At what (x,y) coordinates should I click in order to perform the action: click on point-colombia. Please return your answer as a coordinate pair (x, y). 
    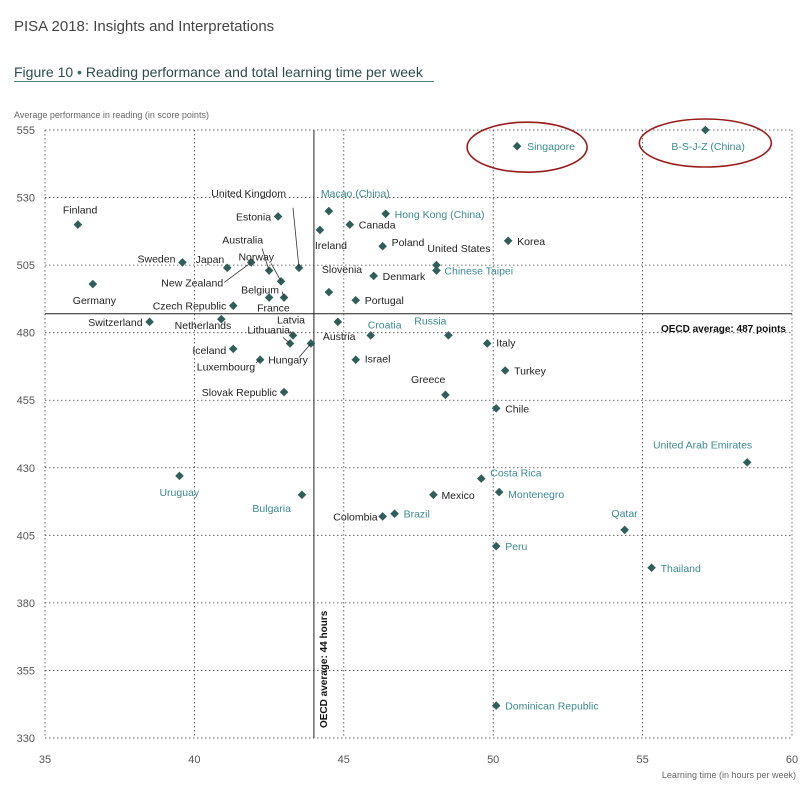
    Looking at the image, I should click on (382, 516).